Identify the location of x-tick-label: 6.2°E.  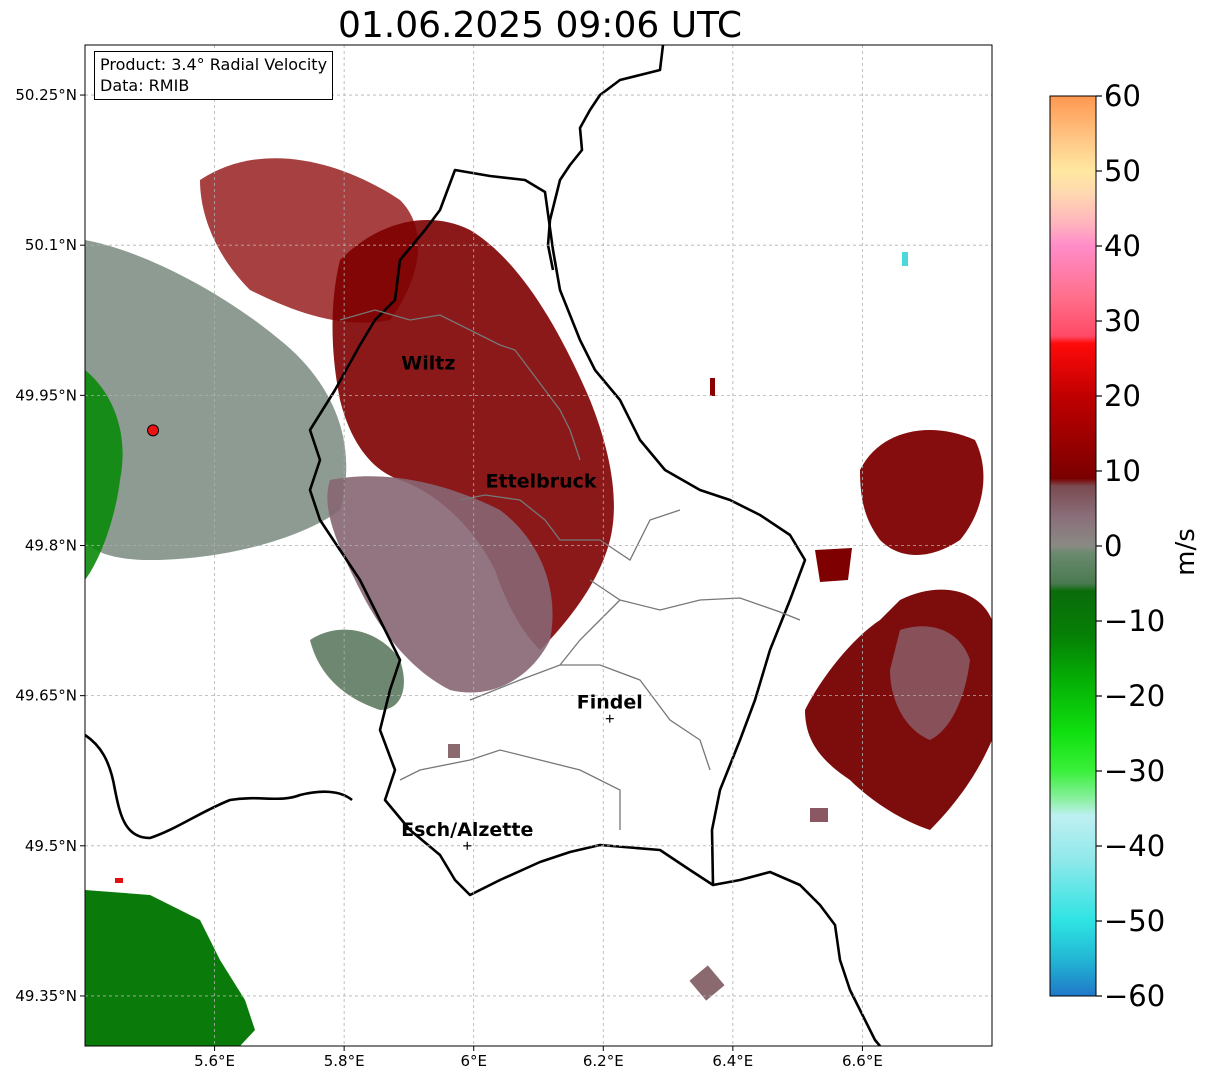
(603, 1061).